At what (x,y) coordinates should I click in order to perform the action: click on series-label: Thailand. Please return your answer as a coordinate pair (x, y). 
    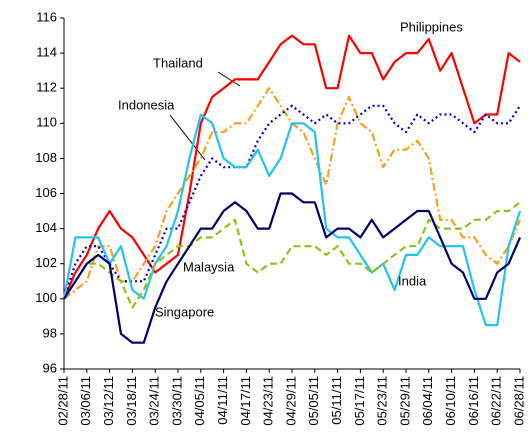
    Looking at the image, I should click on (178, 62).